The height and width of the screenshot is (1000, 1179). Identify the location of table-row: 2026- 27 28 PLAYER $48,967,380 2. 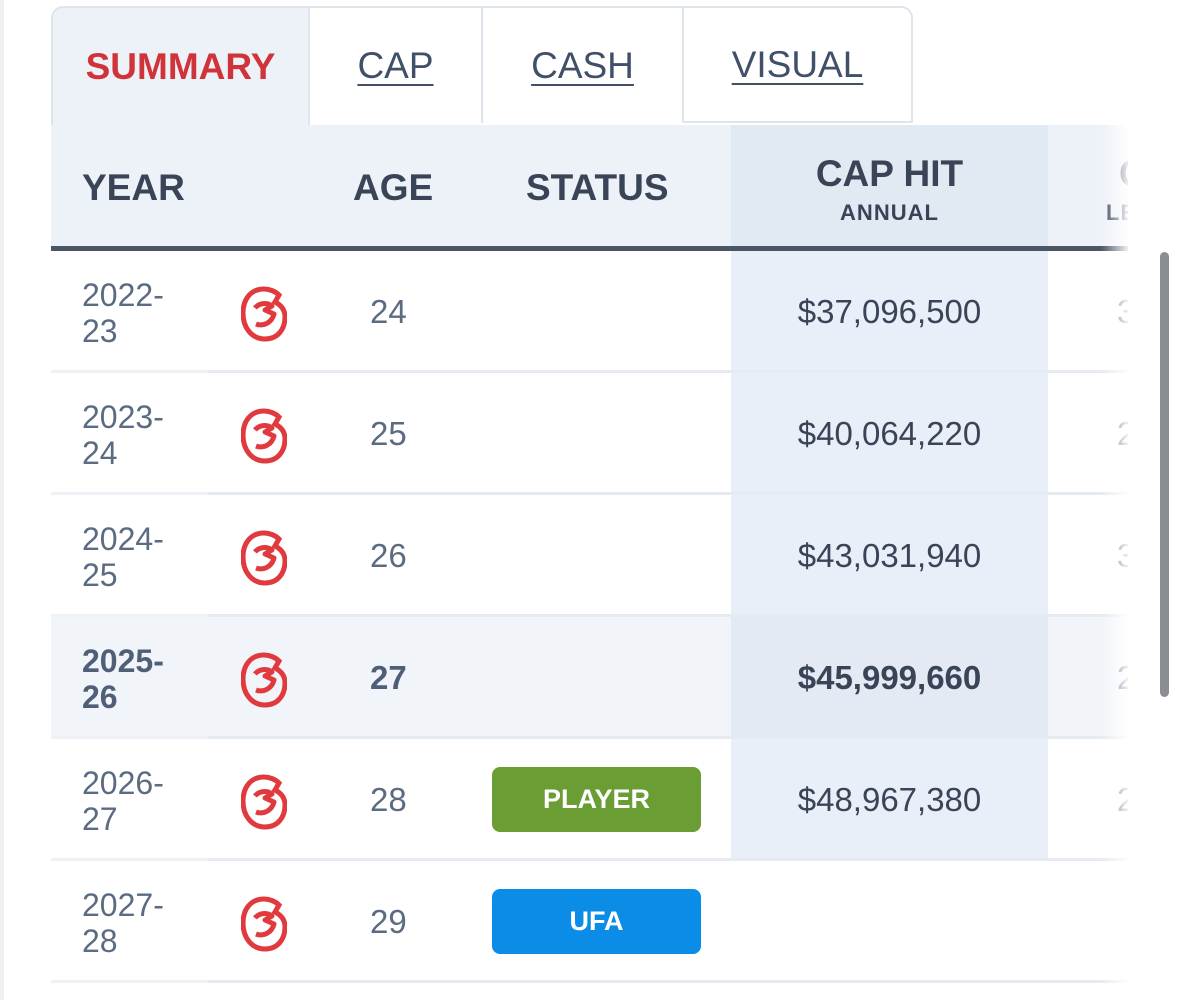
(589, 800).